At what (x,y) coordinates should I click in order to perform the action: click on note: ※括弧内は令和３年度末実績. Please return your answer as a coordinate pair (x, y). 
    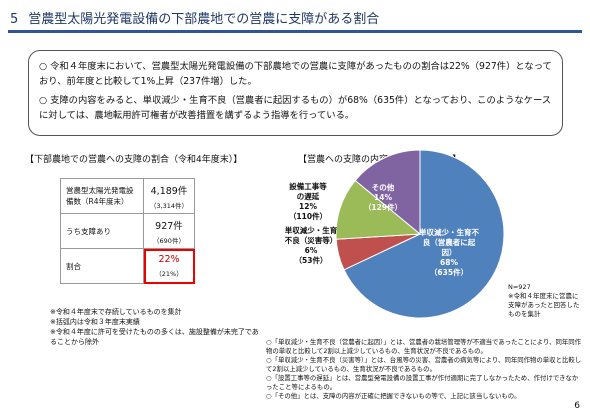
    Looking at the image, I should click on (95, 322).